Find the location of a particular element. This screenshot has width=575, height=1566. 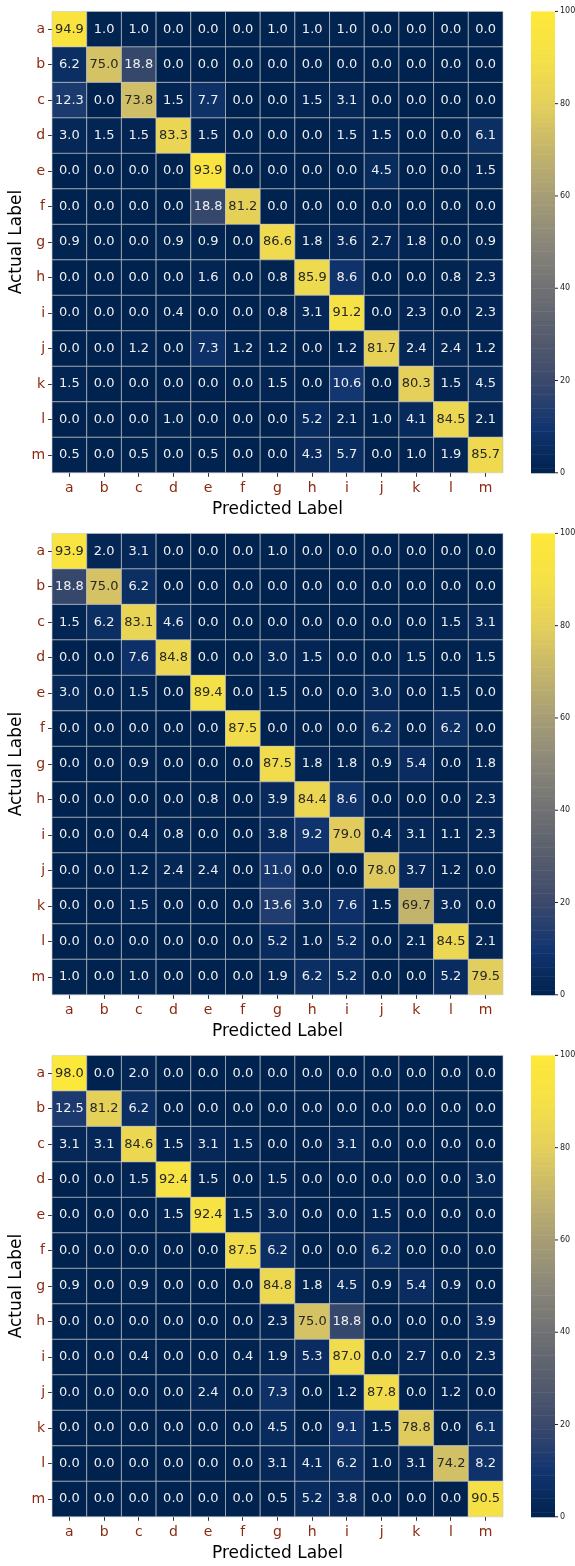

x-tick-label: a is located at coordinates (69, 486).